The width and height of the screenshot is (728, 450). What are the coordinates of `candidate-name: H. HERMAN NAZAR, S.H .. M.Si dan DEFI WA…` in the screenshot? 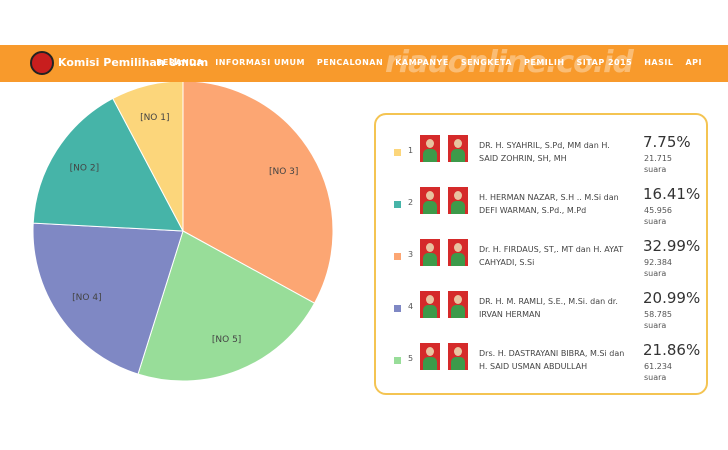 It's located at (549, 204).